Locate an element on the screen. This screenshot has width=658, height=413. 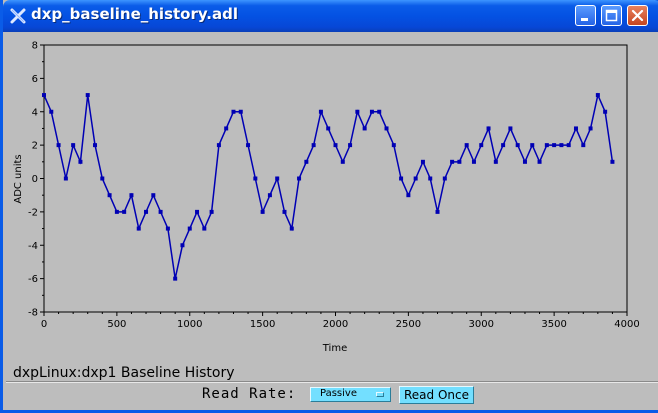
y-tick-label: 6 is located at coordinates (35, 79).